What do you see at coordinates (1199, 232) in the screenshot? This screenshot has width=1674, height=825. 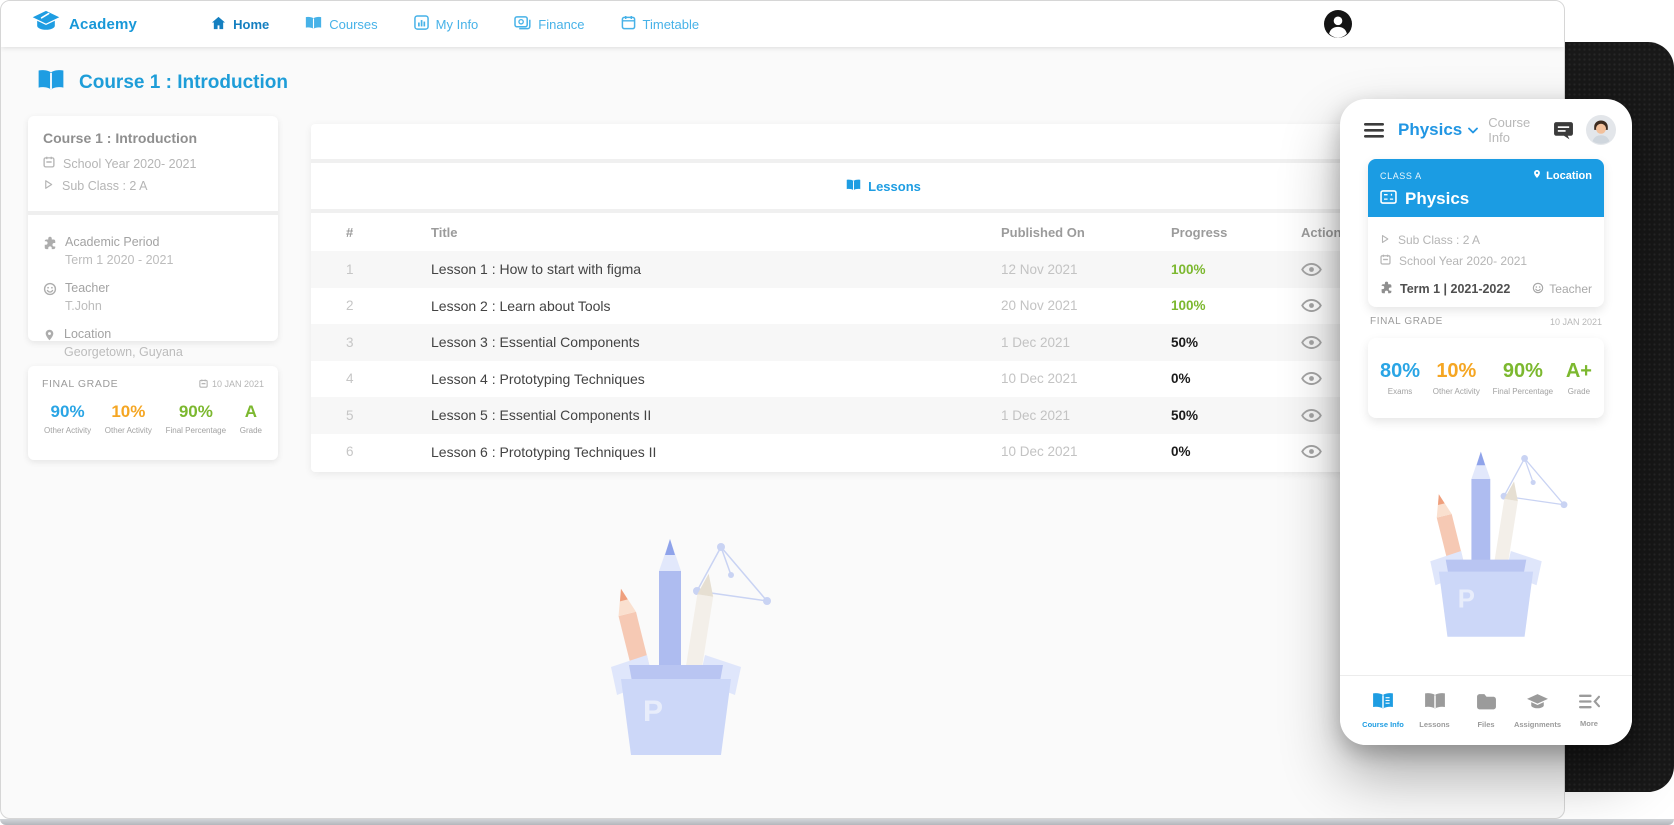 I see `col-progress: Progress` at bounding box center [1199, 232].